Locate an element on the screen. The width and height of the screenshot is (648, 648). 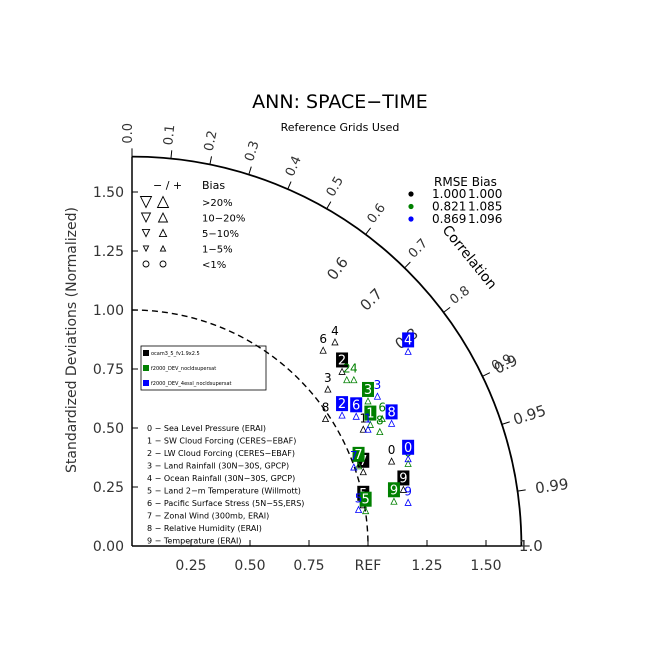
correlation-tick-label-inner: 0.7 is located at coordinates (418, 248).